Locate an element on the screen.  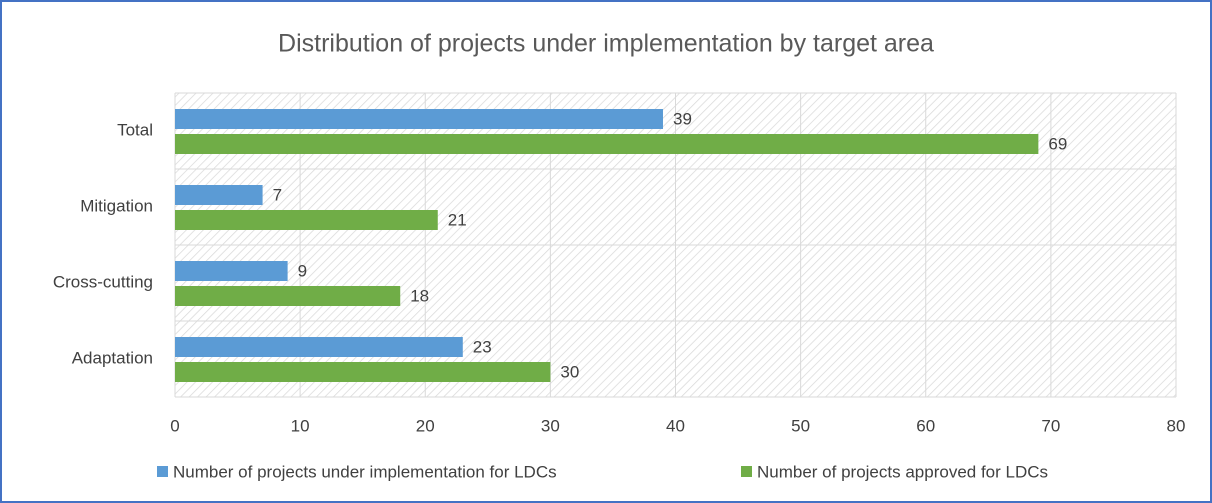
data-label: 9 is located at coordinates (302, 270).